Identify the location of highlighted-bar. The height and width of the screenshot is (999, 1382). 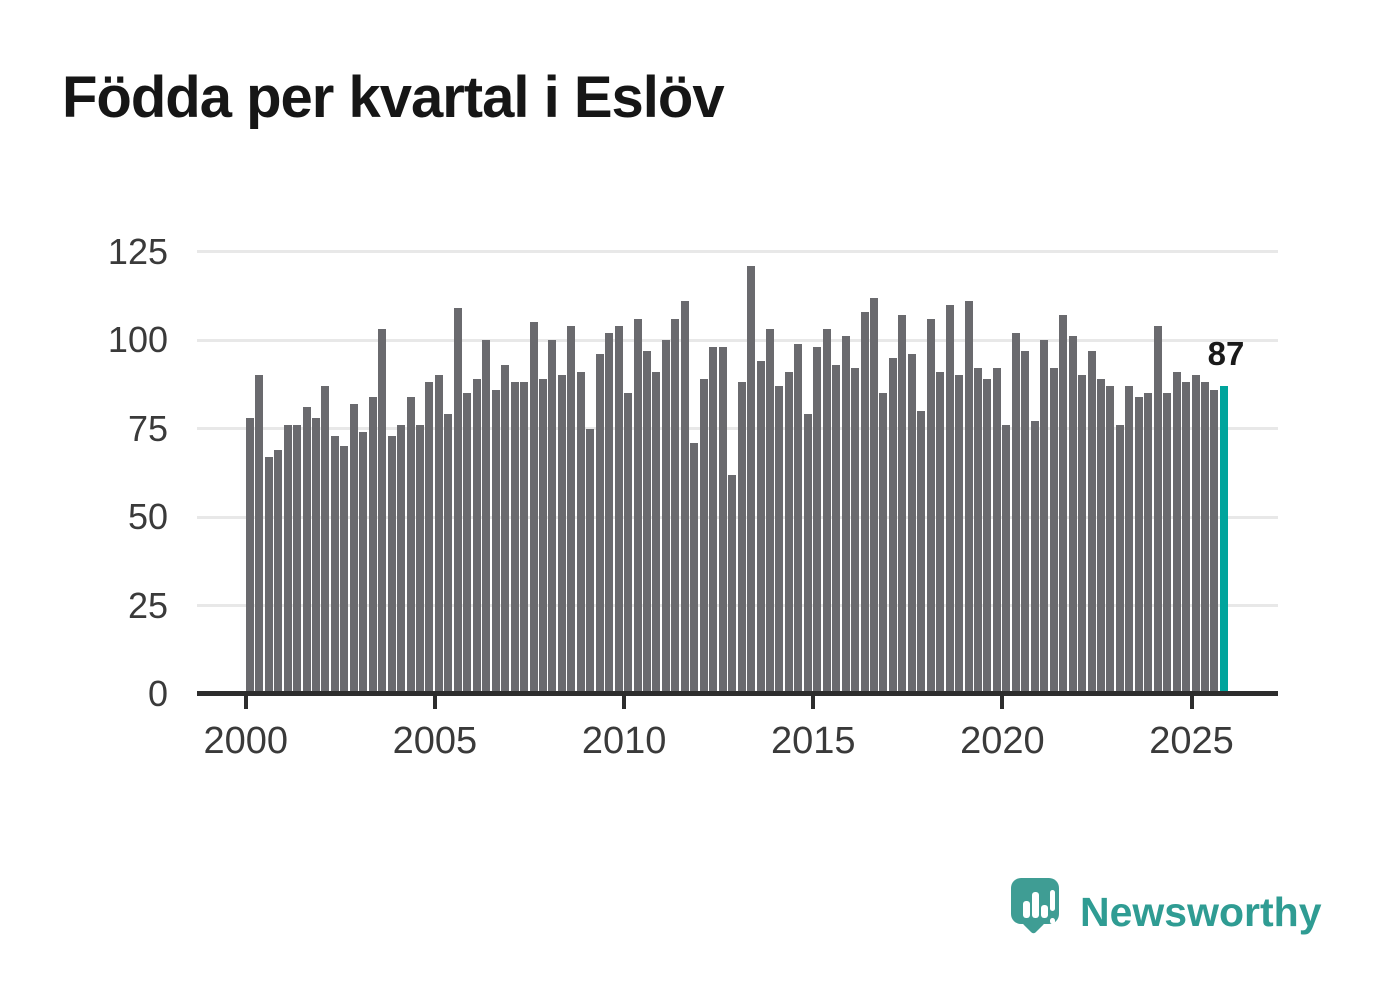
(1223, 539).